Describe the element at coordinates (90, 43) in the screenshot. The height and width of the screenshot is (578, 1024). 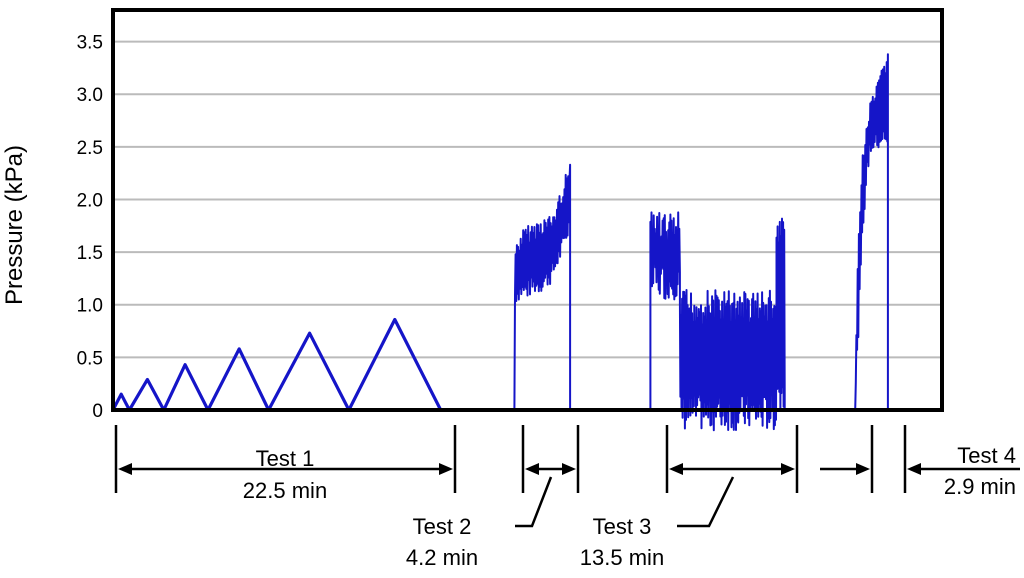
I see `y-tick-label: 3.5` at that location.